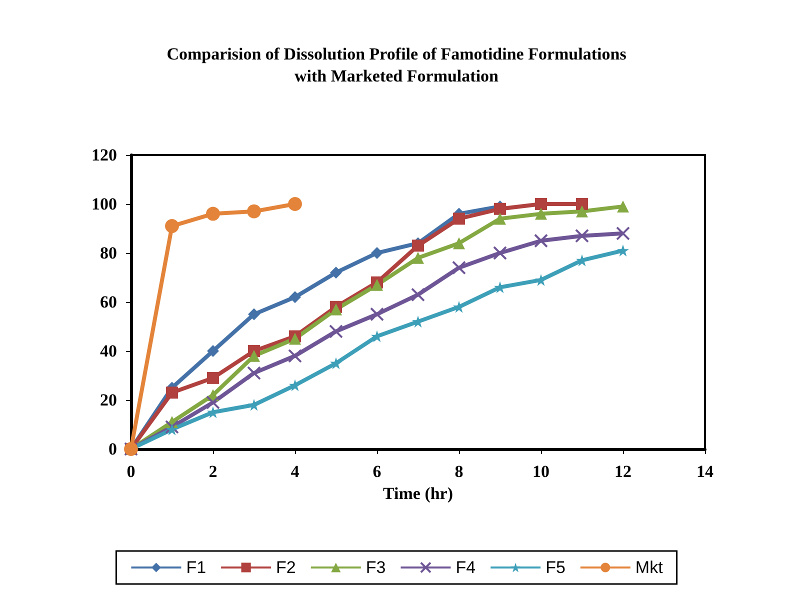  I want to click on chart-title: Comparision of Dissolution Profile of Famotidine Formulations with Marketed Formulation, so click(396, 65).